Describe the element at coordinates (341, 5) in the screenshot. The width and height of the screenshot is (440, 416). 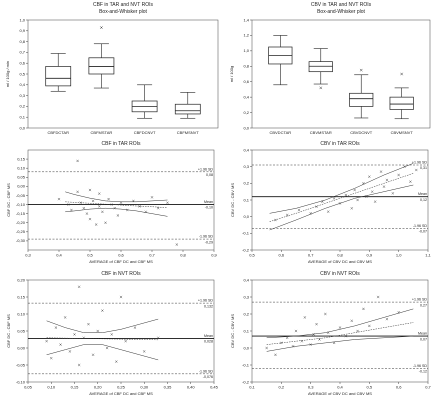
I see `panel-title: CBV in TAR and NVT ROIs` at that location.